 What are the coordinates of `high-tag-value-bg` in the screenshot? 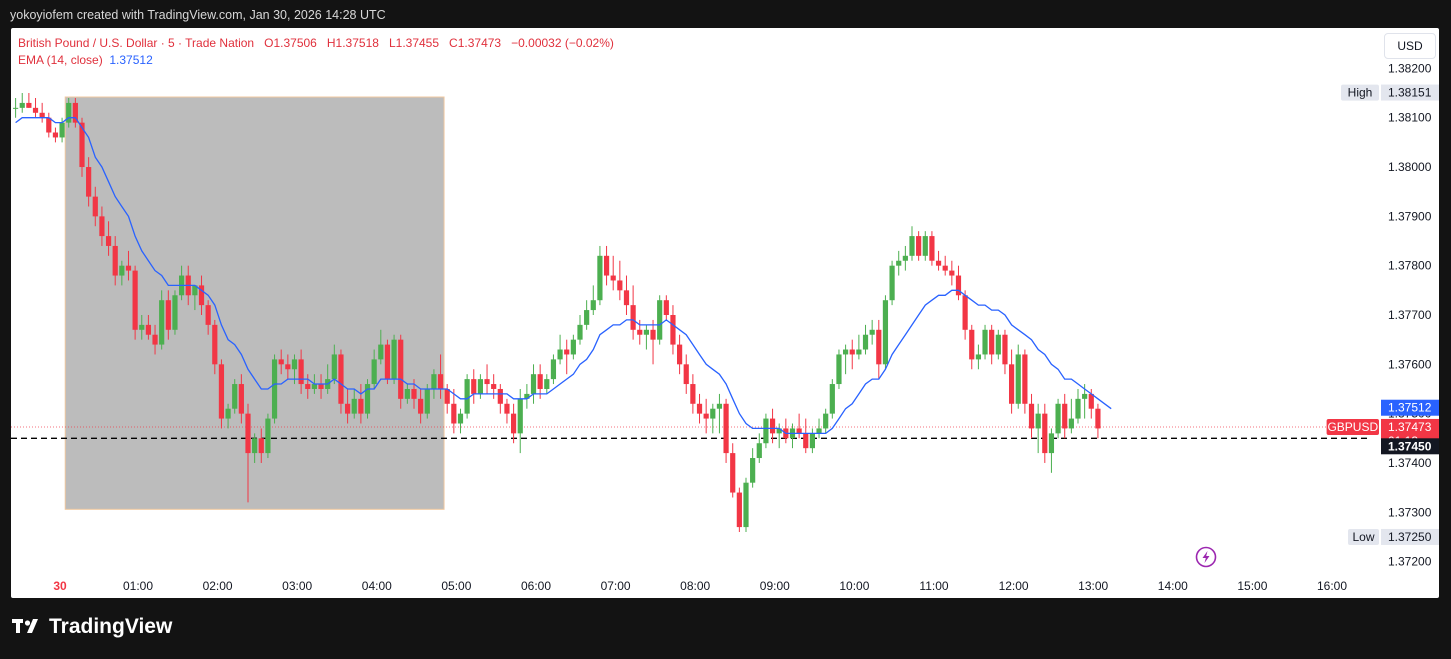 It's located at (1410, 92).